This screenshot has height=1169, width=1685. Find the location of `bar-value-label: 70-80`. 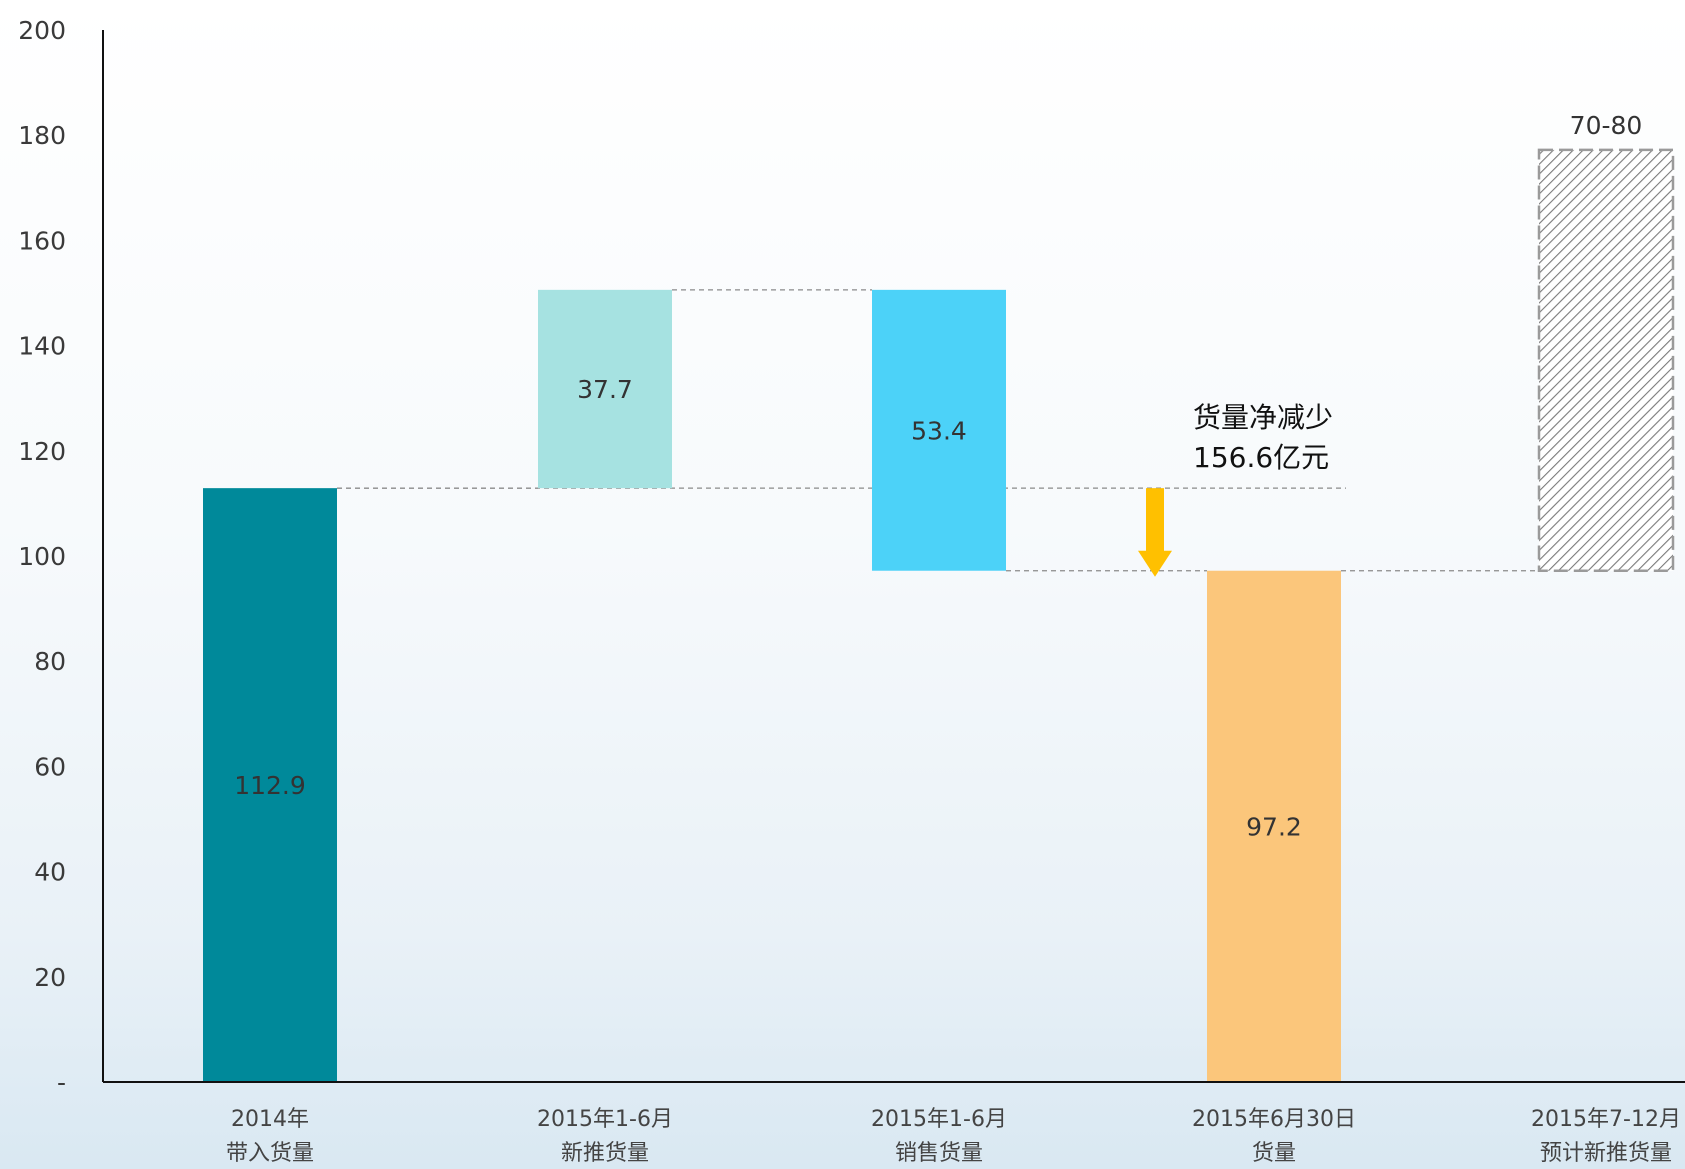

bar-value-label: 70-80 is located at coordinates (1606, 125).